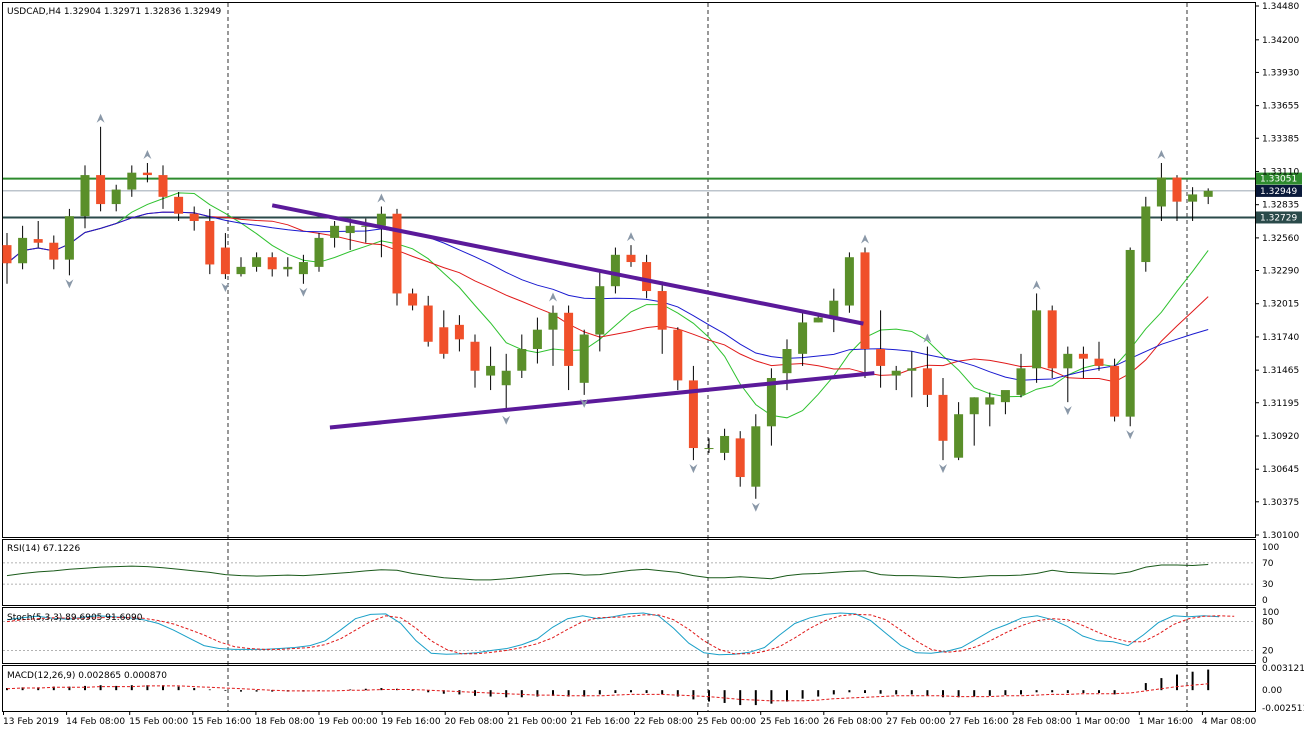 This screenshot has width=1304, height=736. Describe the element at coordinates (1268, 623) in the screenshot. I see `stoch-tick-label: 80` at that location.